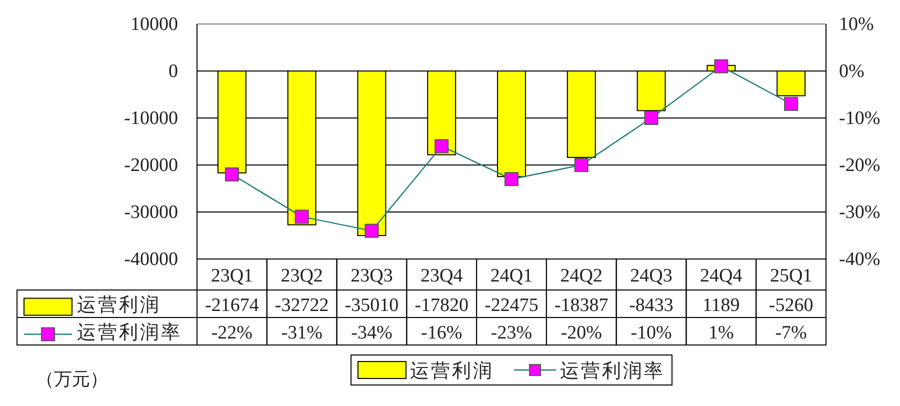 The image size is (900, 406). What do you see at coordinates (151, 259) in the screenshot?
I see `y-tick-label: -40000` at bounding box center [151, 259].